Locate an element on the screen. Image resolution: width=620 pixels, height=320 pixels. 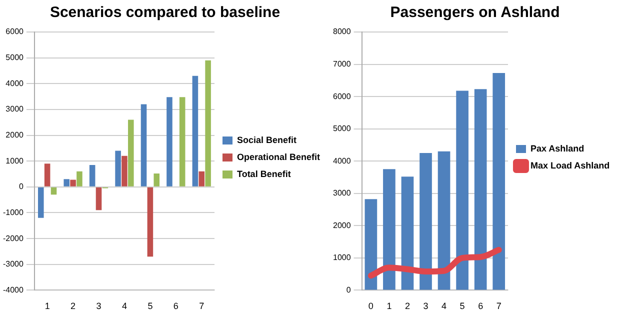
legend-label: Pax Ashland is located at coordinates (557, 148).